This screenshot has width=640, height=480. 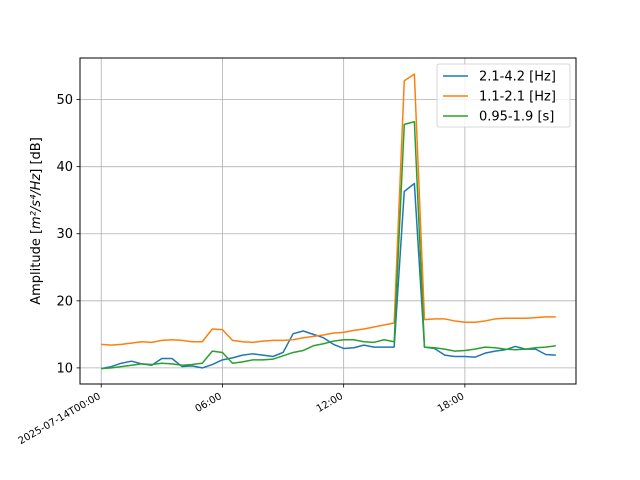 I want to click on y-axis: 10 20 30 40 50, so click(x=68, y=234).